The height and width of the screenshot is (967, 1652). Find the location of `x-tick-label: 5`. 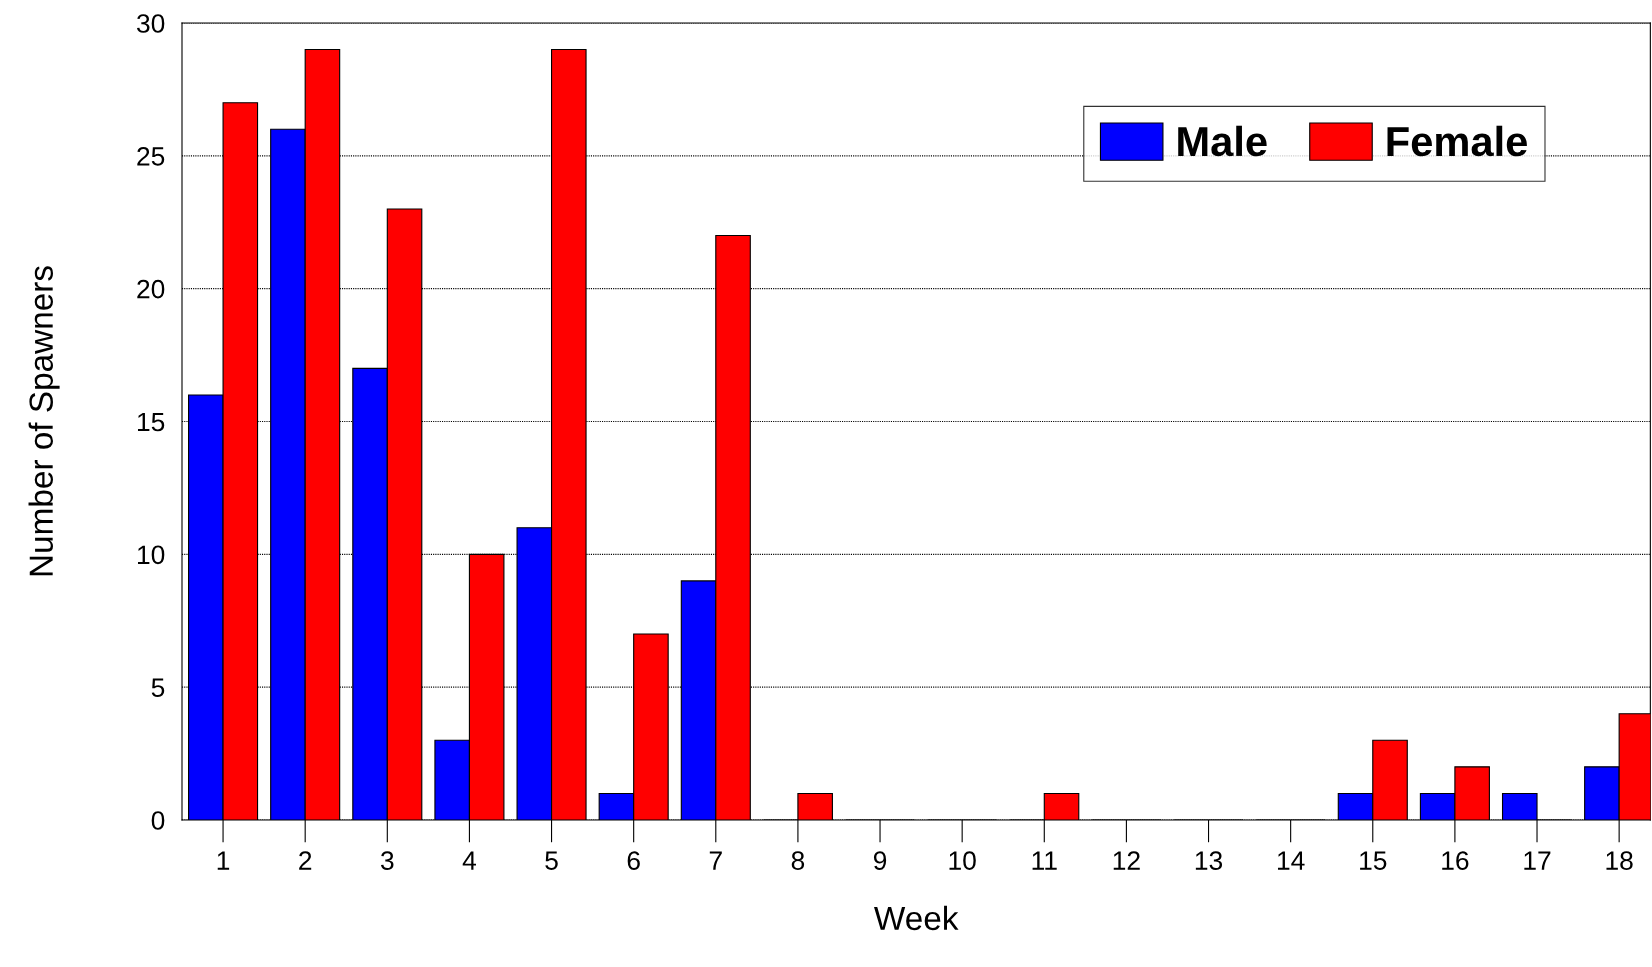

x-tick-label: 5 is located at coordinates (551, 860).